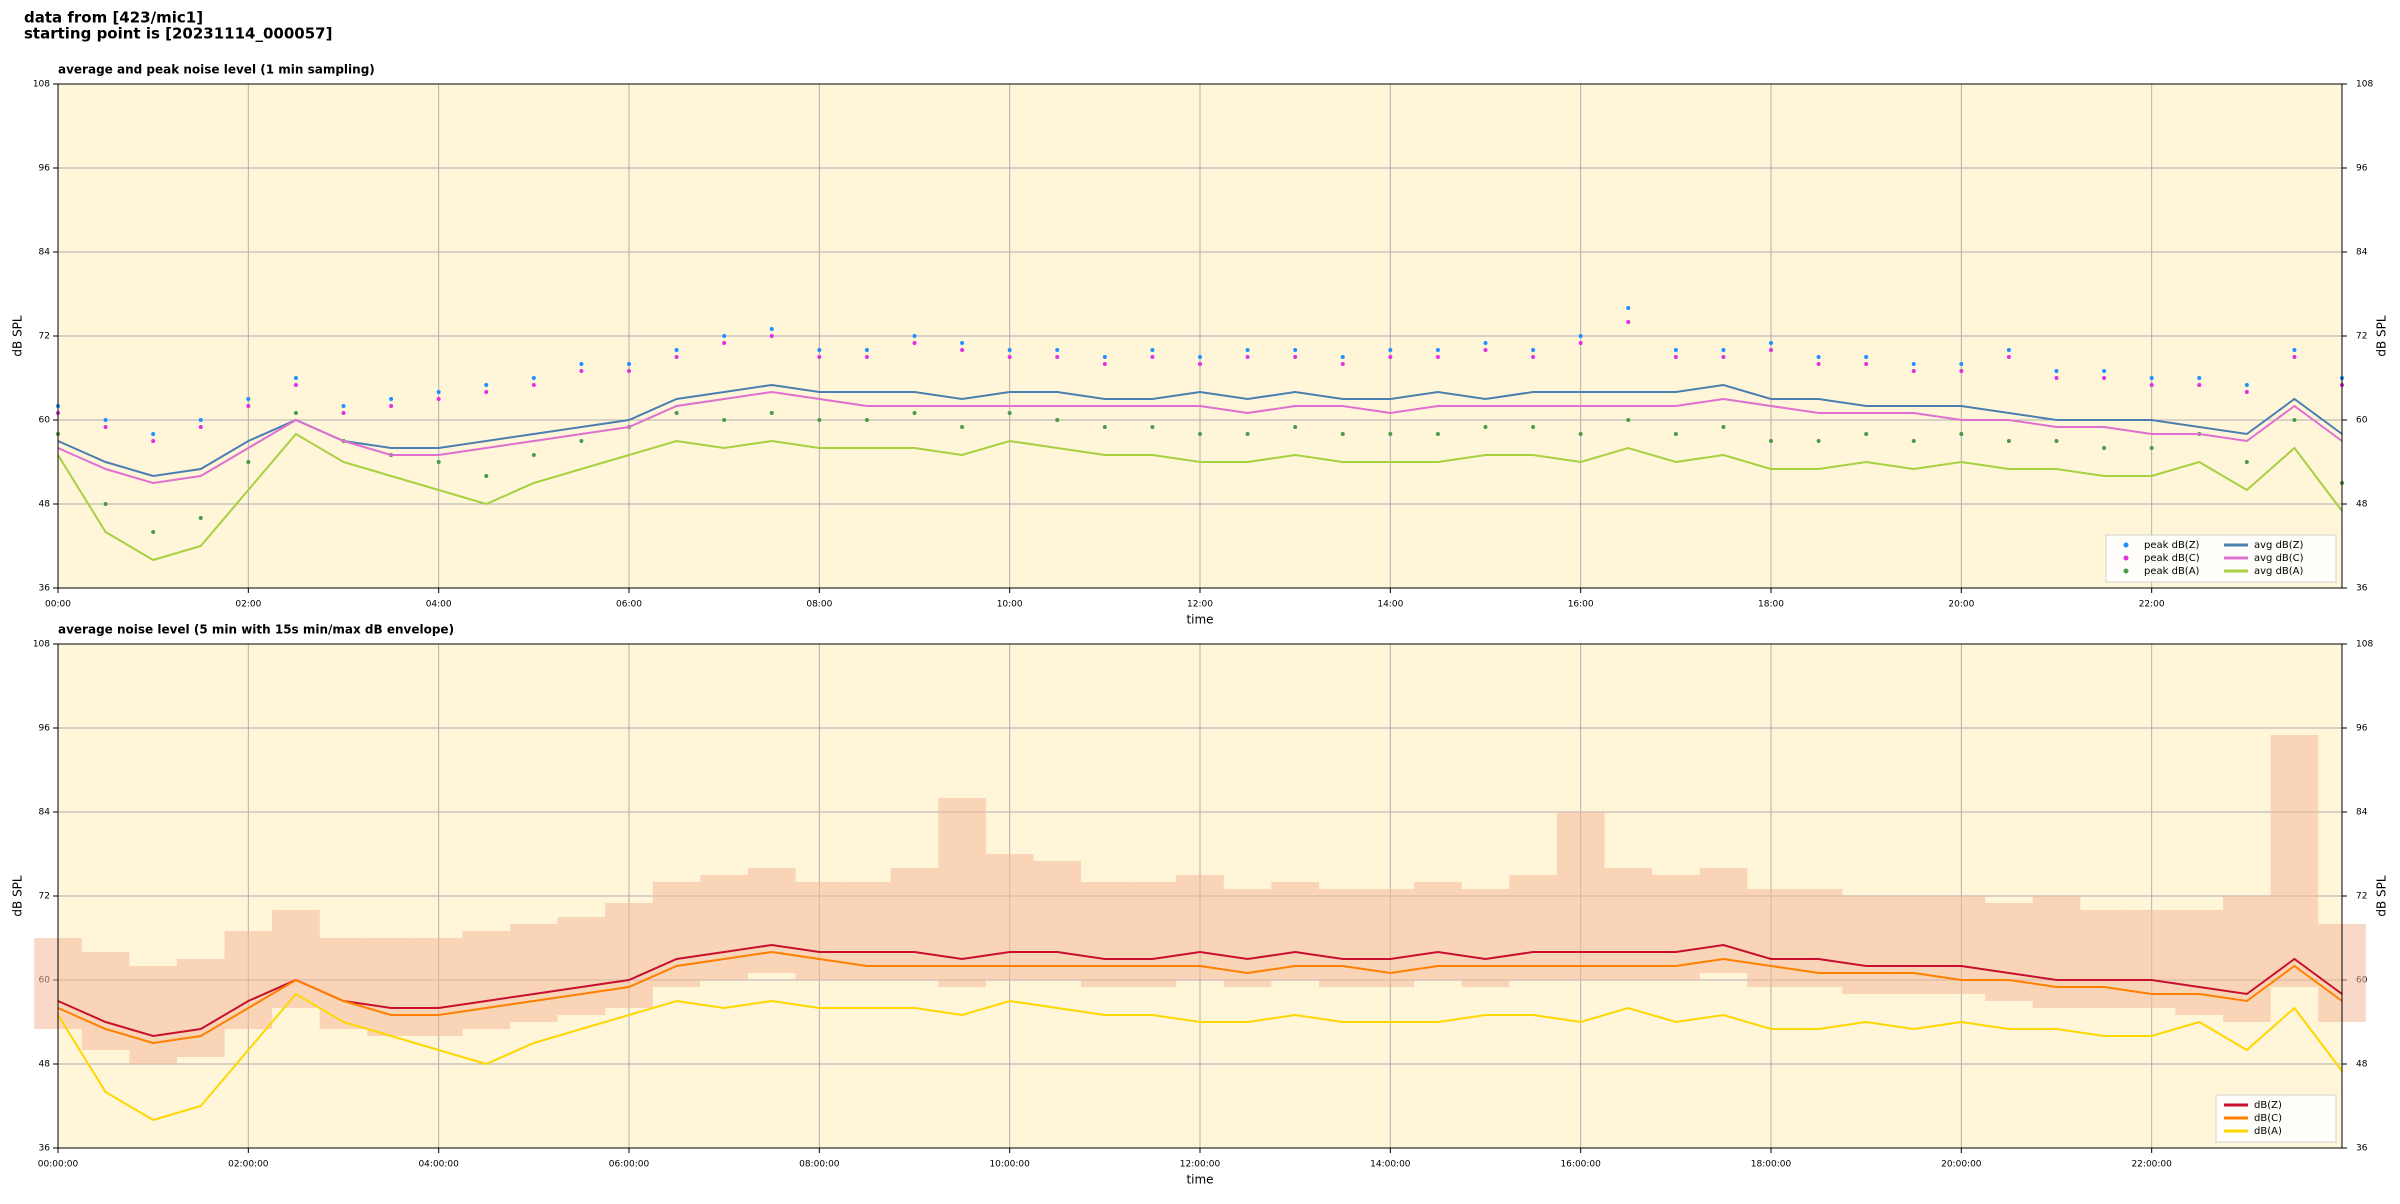  I want to click on y2-tick-label: 36, so click(2362, 589).